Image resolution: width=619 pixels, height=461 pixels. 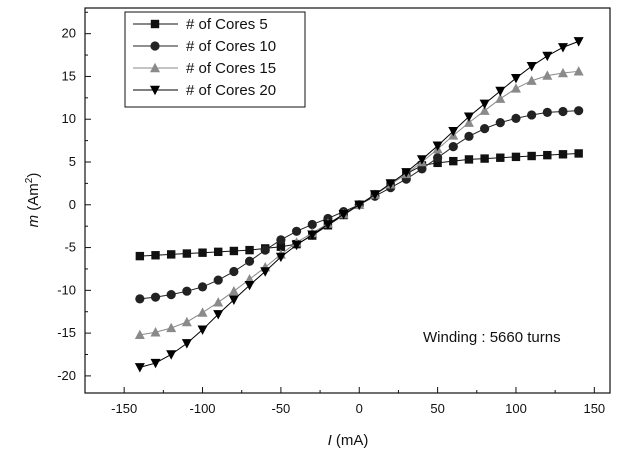 What do you see at coordinates (29, 180) in the screenshot?
I see `y-axis-label-sup: 2` at bounding box center [29, 180].